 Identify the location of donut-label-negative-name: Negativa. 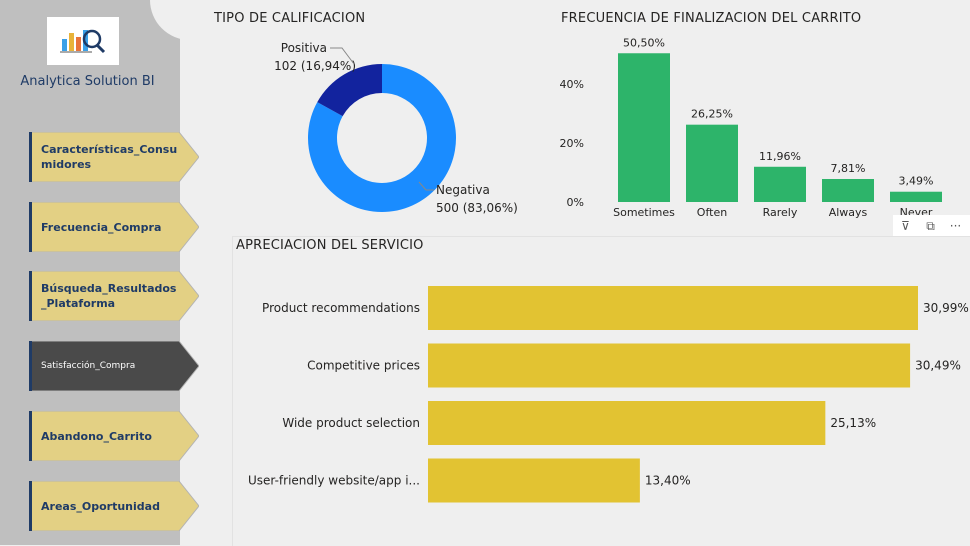
(463, 190).